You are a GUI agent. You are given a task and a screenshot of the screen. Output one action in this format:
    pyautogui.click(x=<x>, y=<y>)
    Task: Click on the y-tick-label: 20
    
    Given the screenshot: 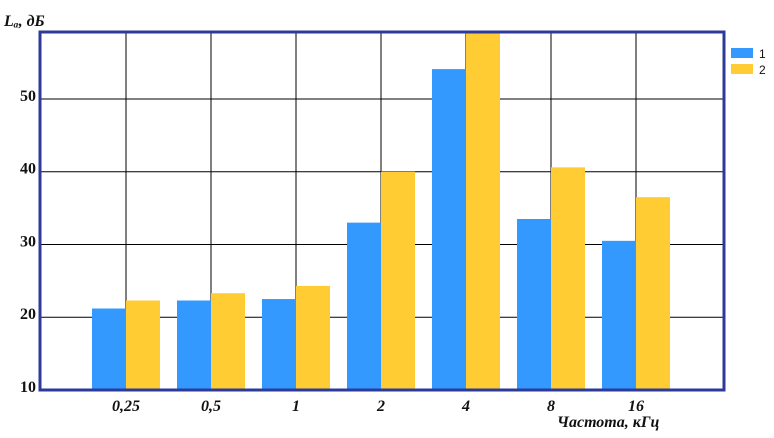 What is the action you would take?
    pyautogui.click(x=28, y=314)
    